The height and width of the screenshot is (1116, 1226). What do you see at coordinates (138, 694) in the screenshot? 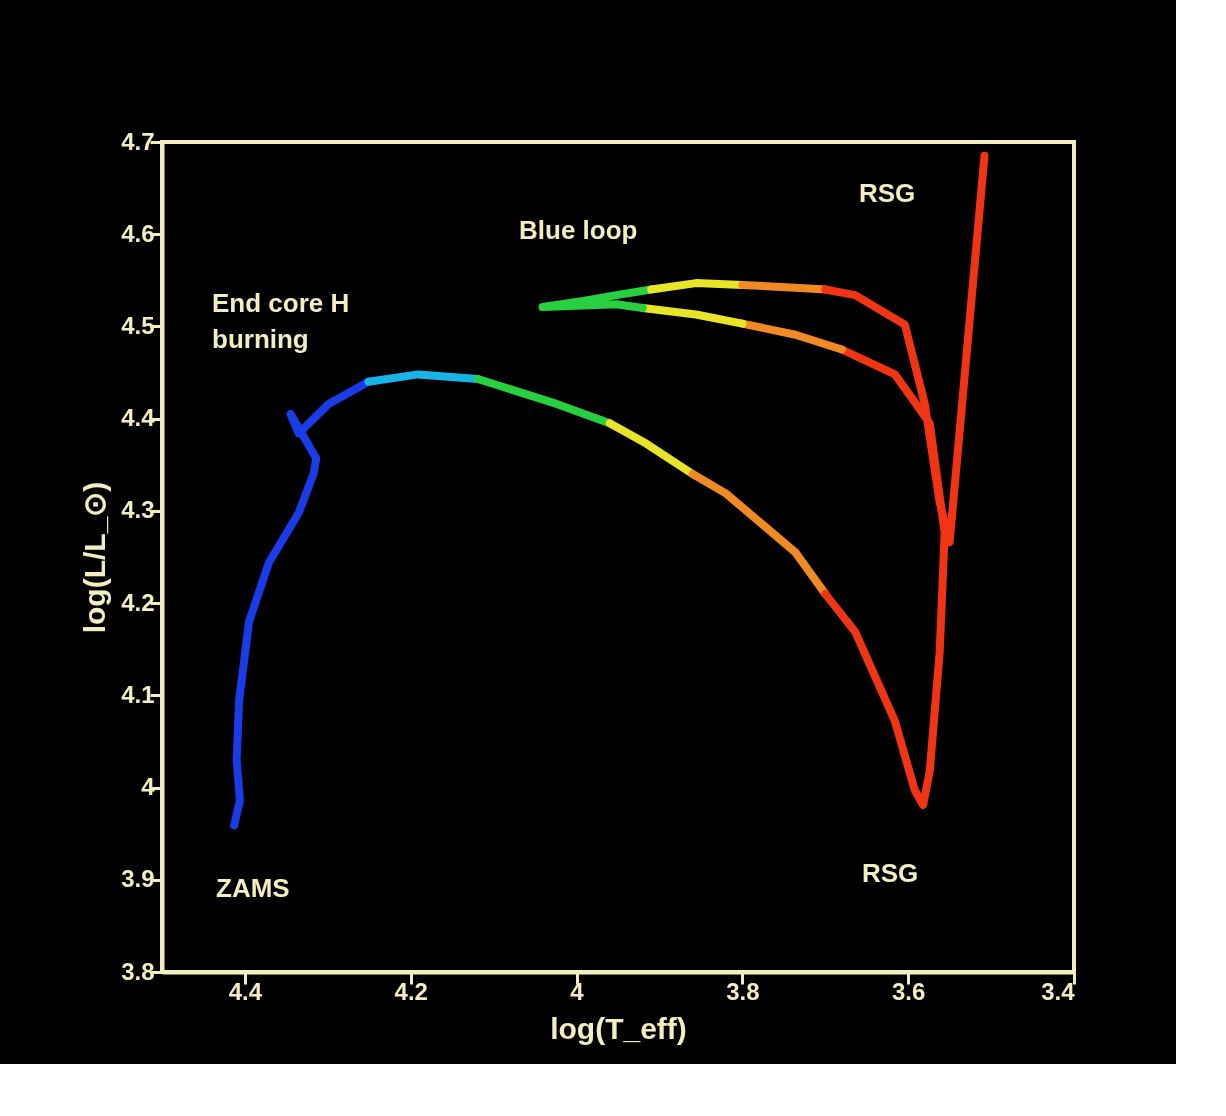
I see `y-tick-label: 4.1` at bounding box center [138, 694].